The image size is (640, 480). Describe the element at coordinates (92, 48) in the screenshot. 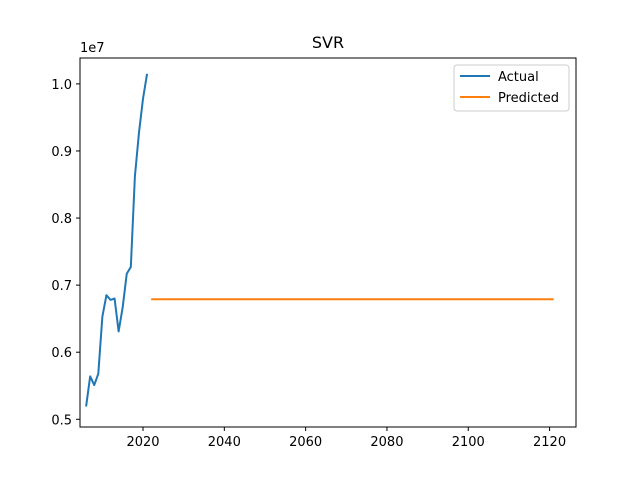

I see `y-offset-label: 1e7` at that location.